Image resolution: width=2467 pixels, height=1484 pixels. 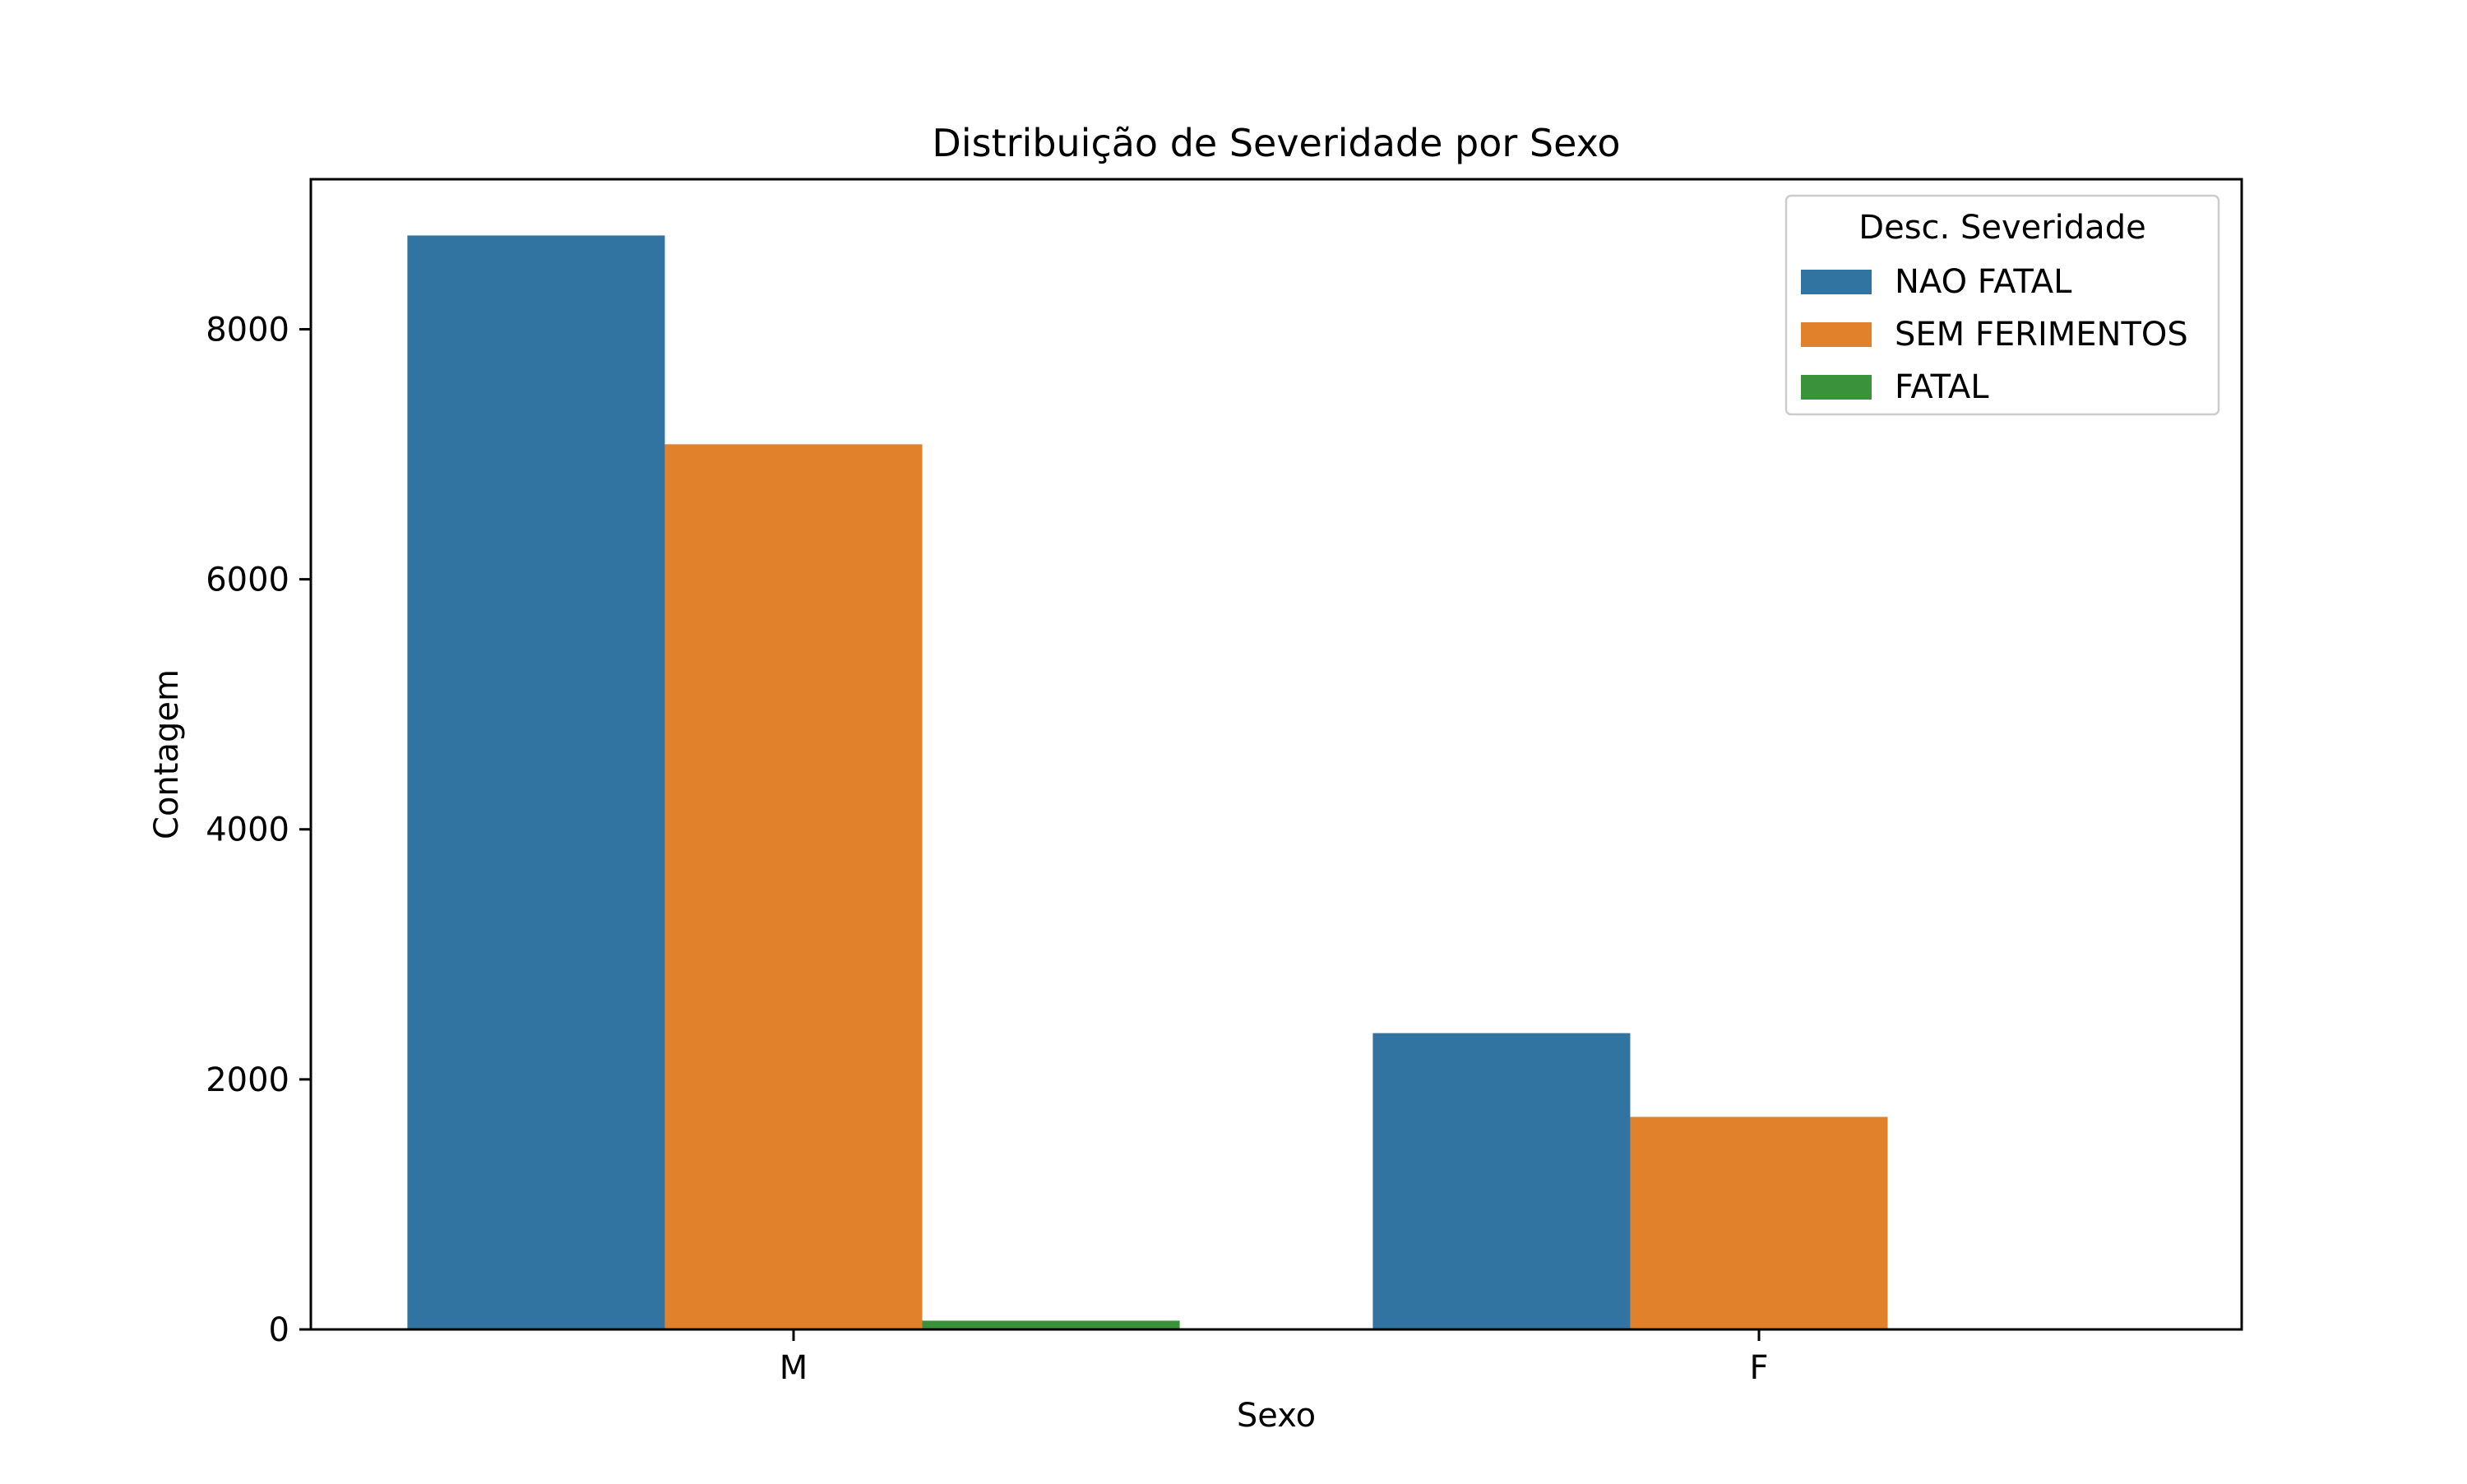 What do you see at coordinates (1836, 282) in the screenshot?
I see `legend-swatch-nao-fatal` at bounding box center [1836, 282].